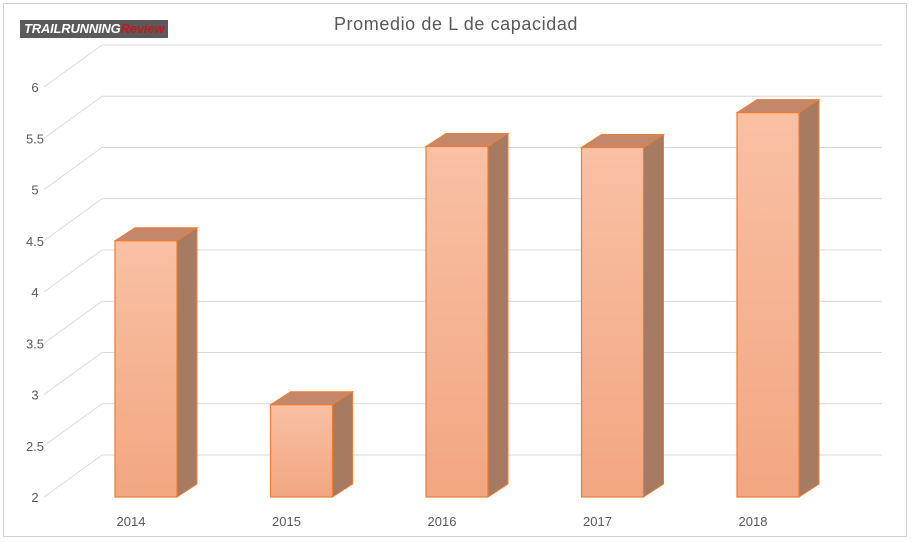  I want to click on y-tick-label: 3.5, so click(35, 343).